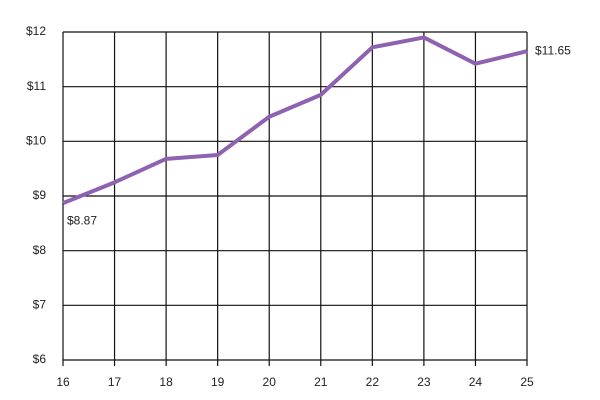 The image size is (600, 400). I want to click on y-tick-label: $9, so click(40, 195).